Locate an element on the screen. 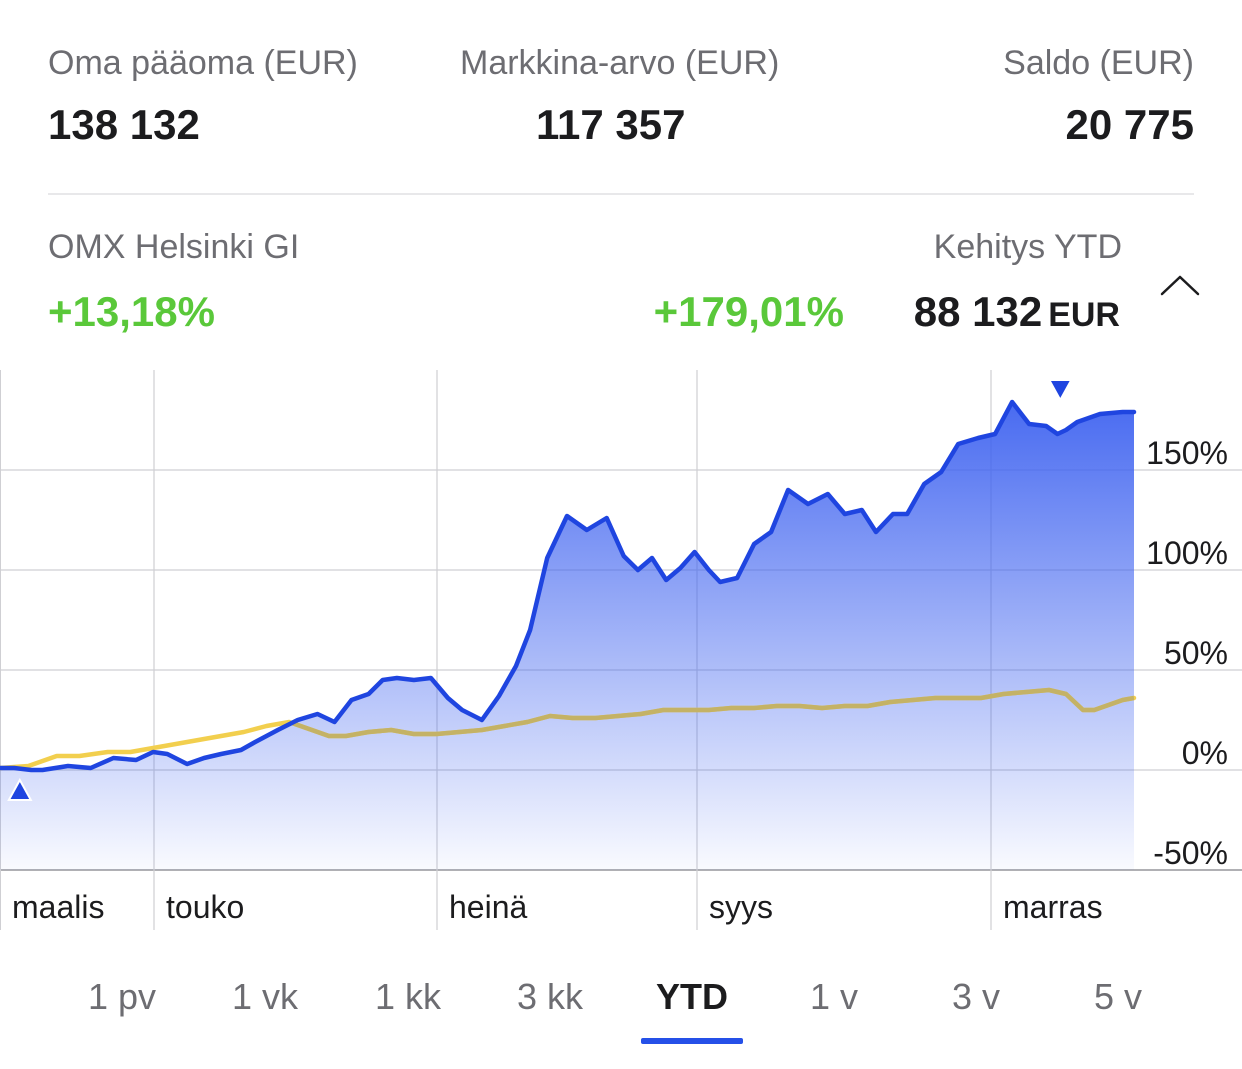  market-value-stat: Markkina-arvo (EUR) 117 357 is located at coordinates (619, 96).